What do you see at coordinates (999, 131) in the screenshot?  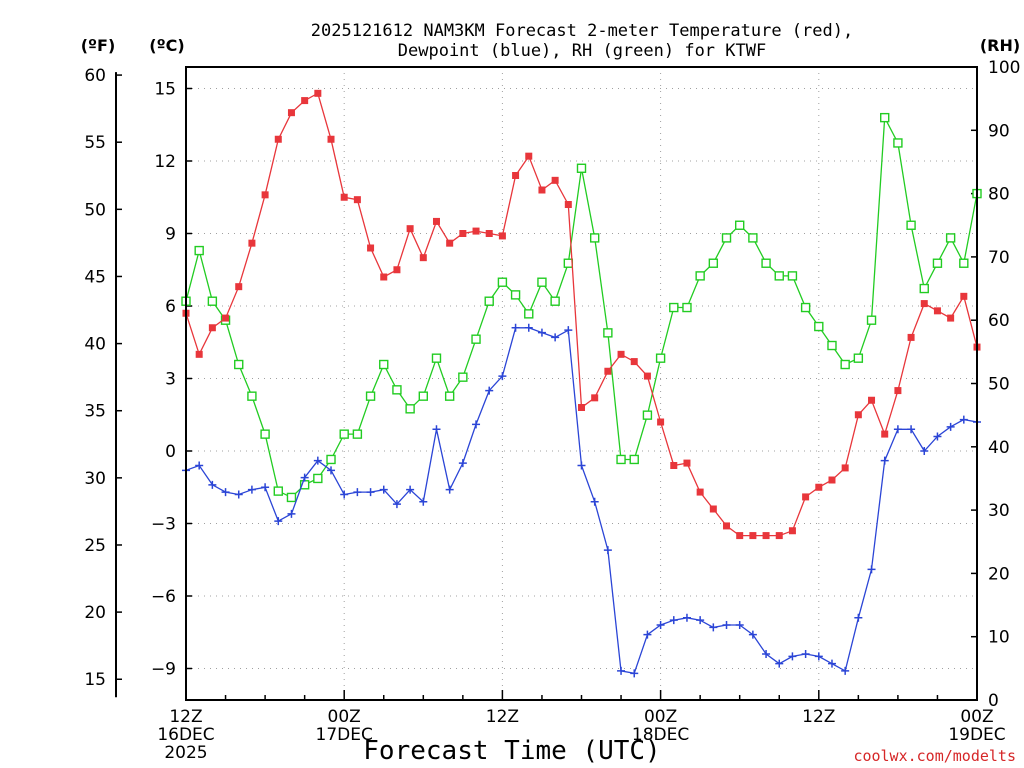 I see `rh-tick-label: 90` at bounding box center [999, 131].